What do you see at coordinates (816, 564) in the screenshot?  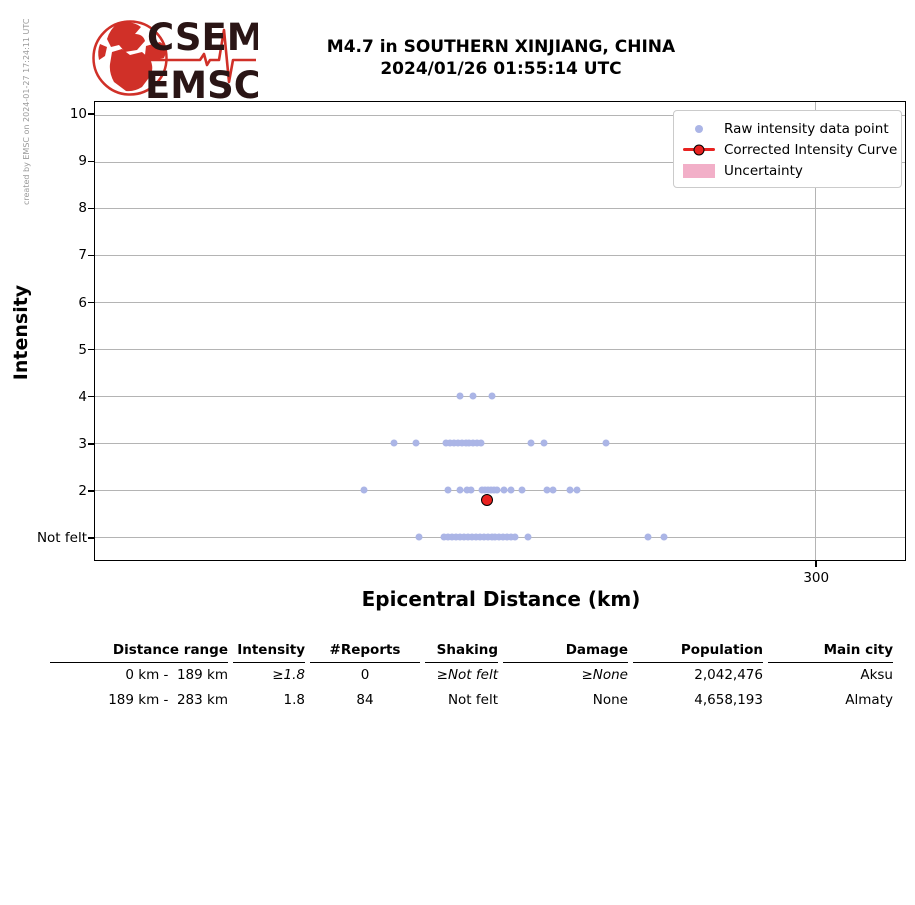 I see `x-tick-mark` at bounding box center [816, 564].